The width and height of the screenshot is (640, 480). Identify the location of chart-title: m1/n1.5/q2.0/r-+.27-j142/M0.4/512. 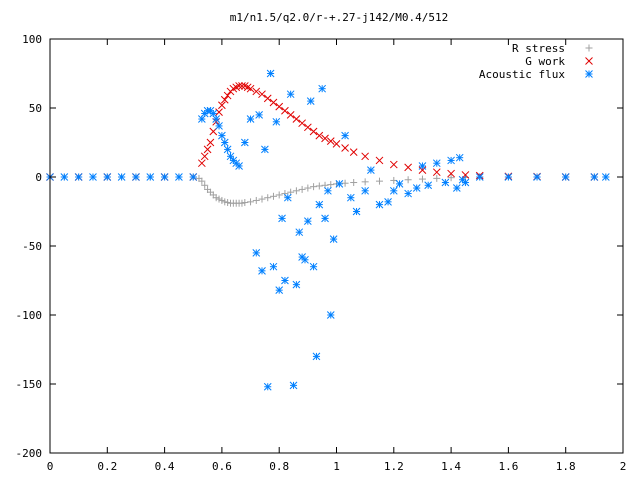
(339, 17).